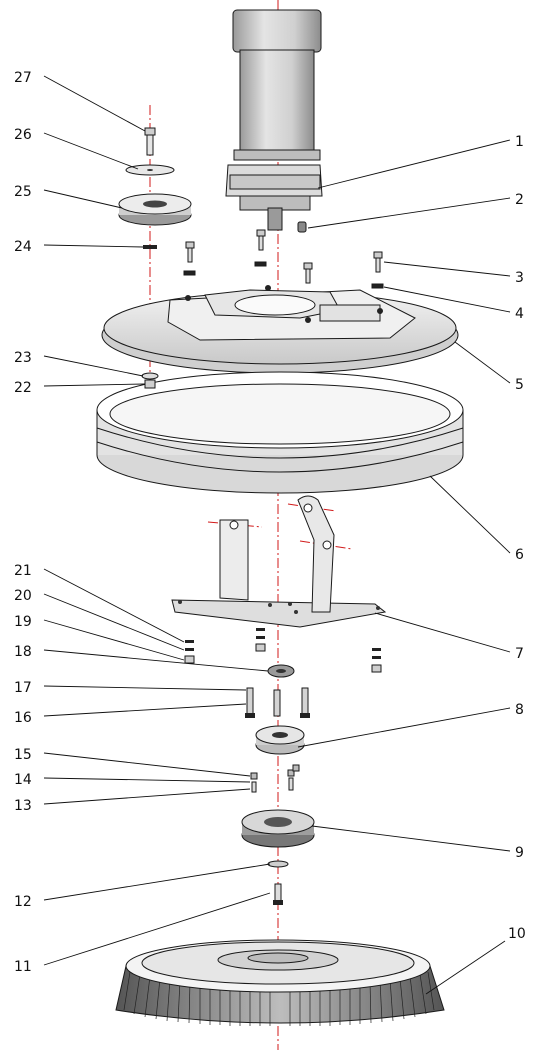 The width and height of the screenshot is (543, 1050). Describe the element at coordinates (23, 652) in the screenshot. I see `callout-18: 18` at that location.